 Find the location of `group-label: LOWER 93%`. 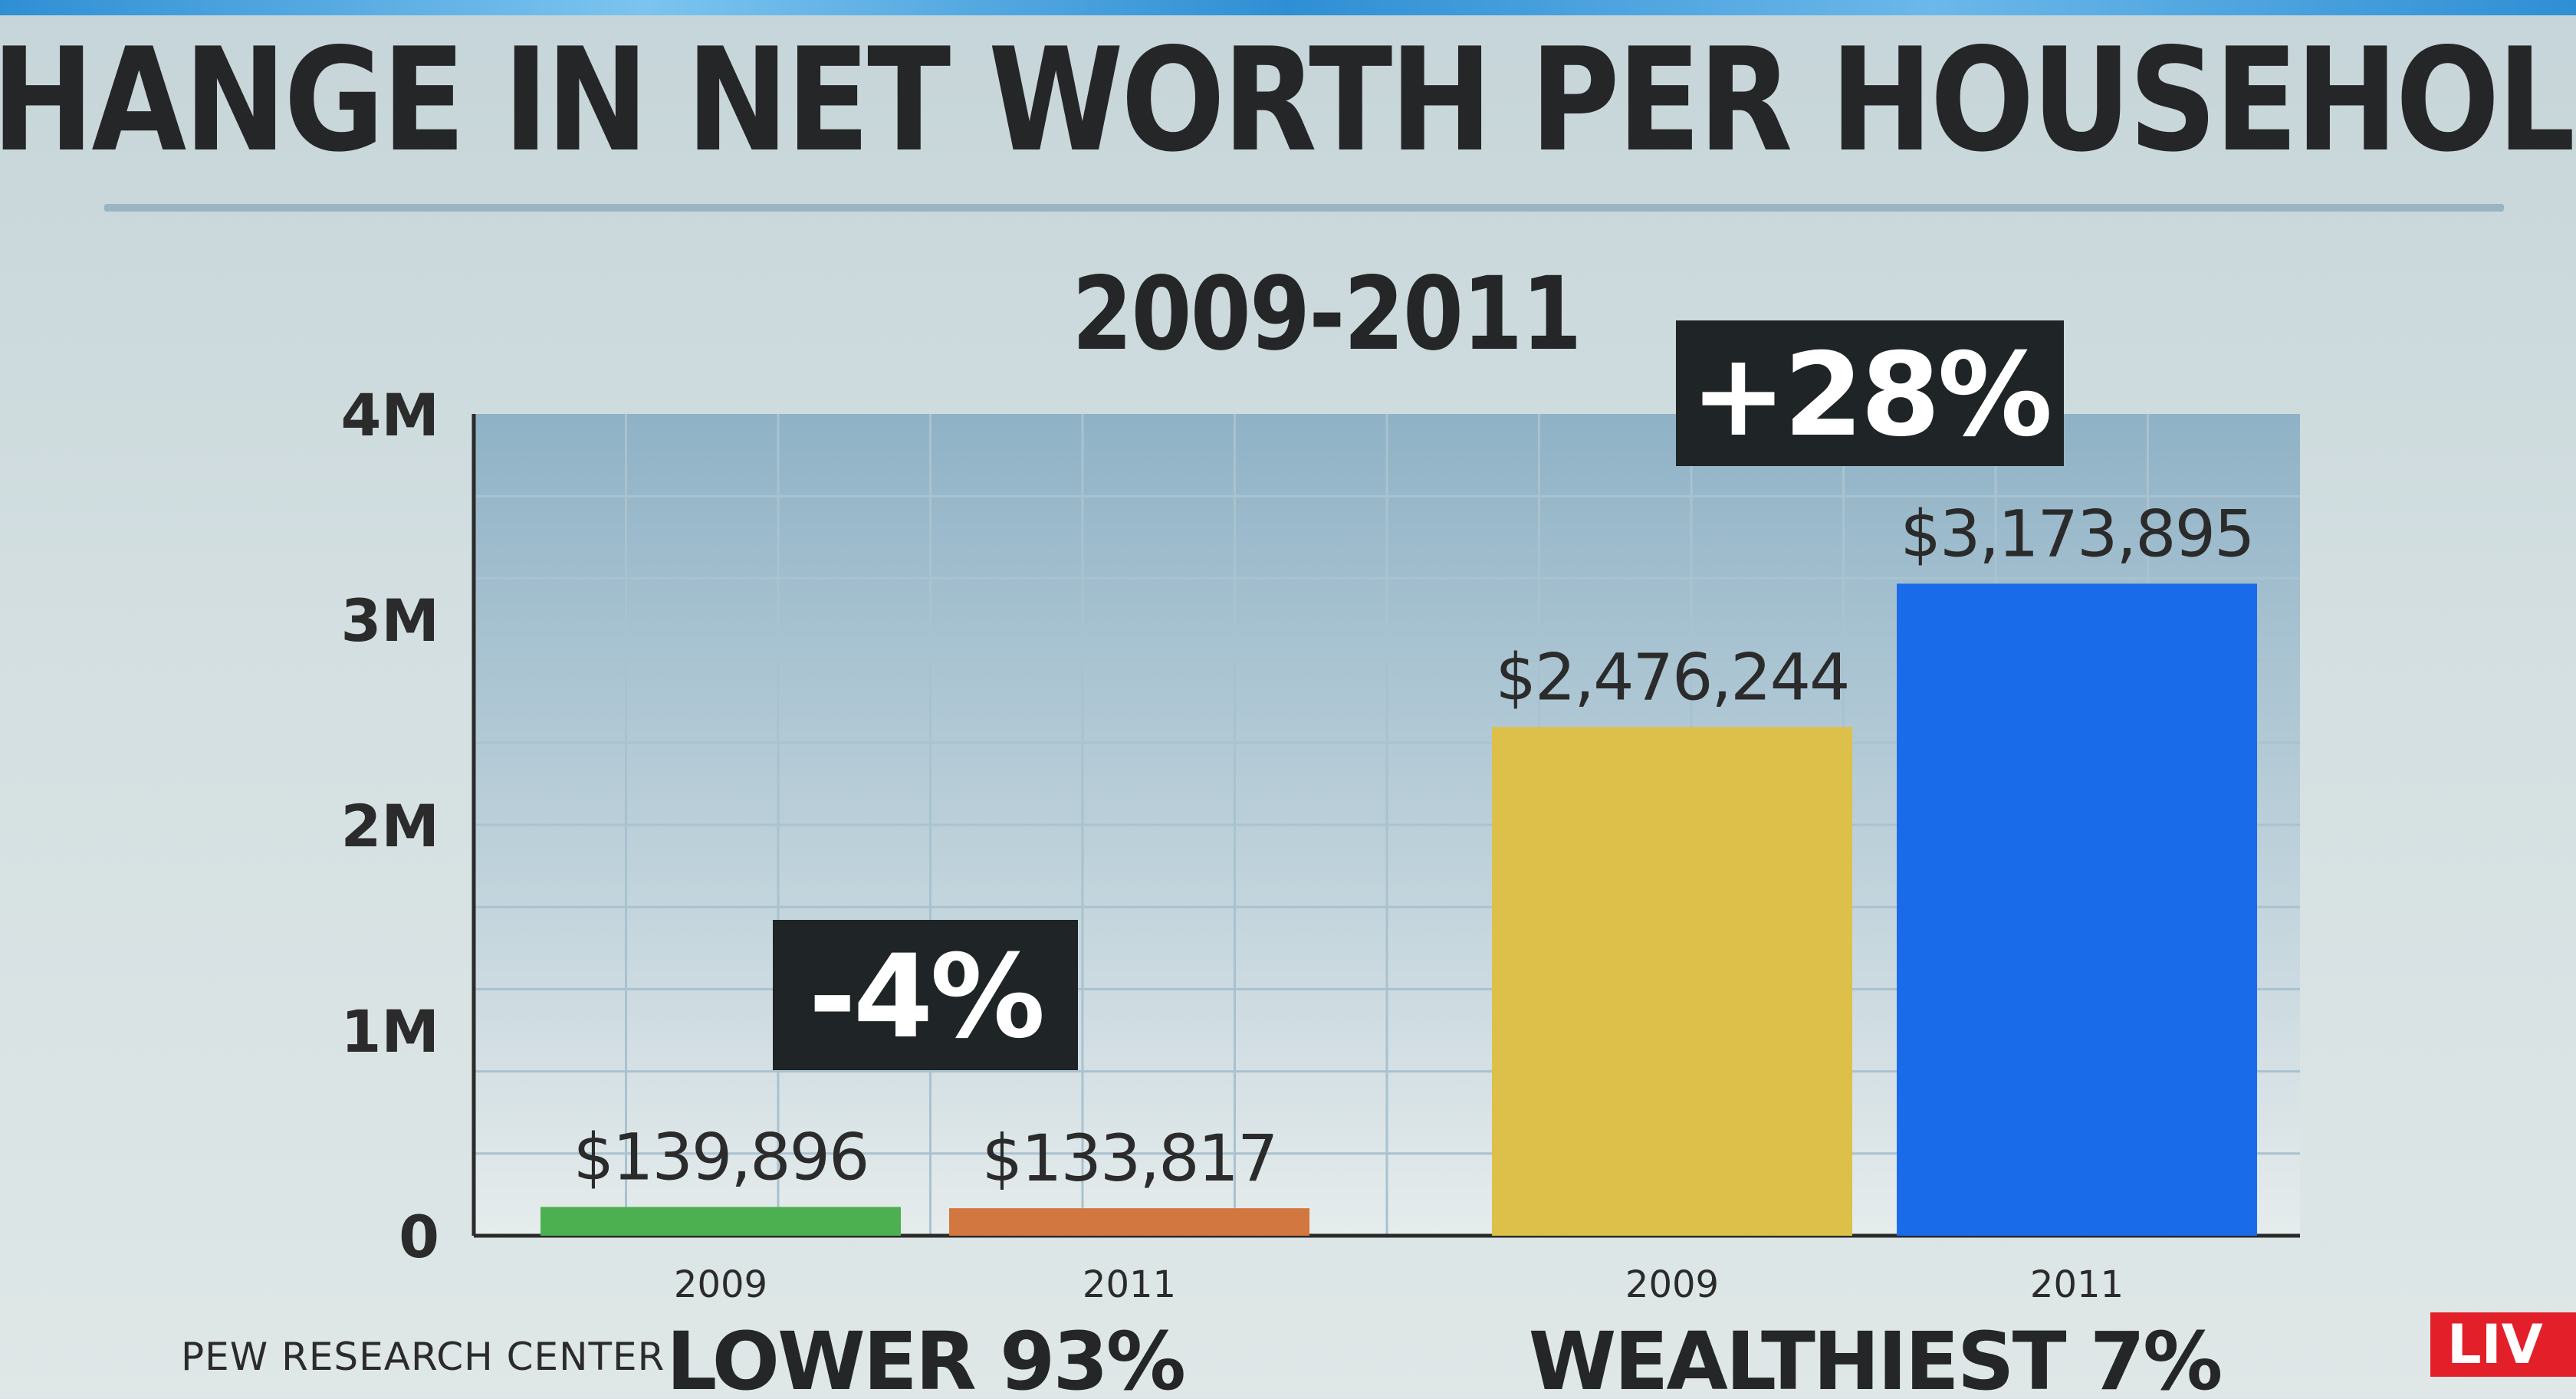

group-label: LOWER 93% is located at coordinates (925, 1357).